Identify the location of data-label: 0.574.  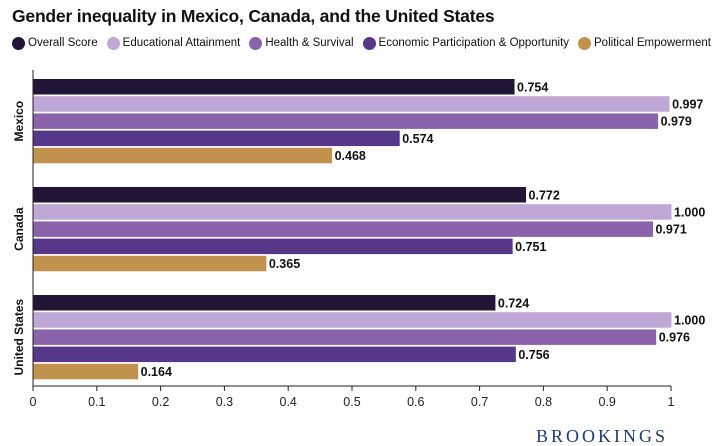
(417, 139).